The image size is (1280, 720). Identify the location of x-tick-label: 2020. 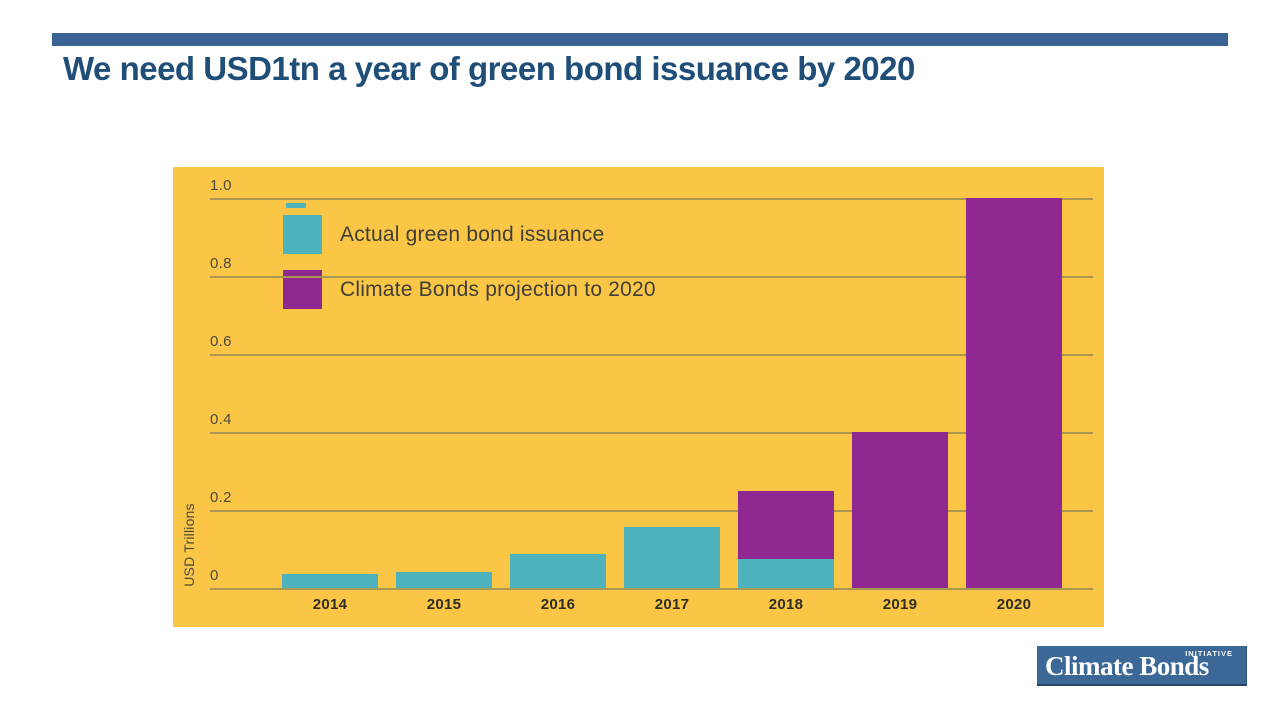
(1014, 604).